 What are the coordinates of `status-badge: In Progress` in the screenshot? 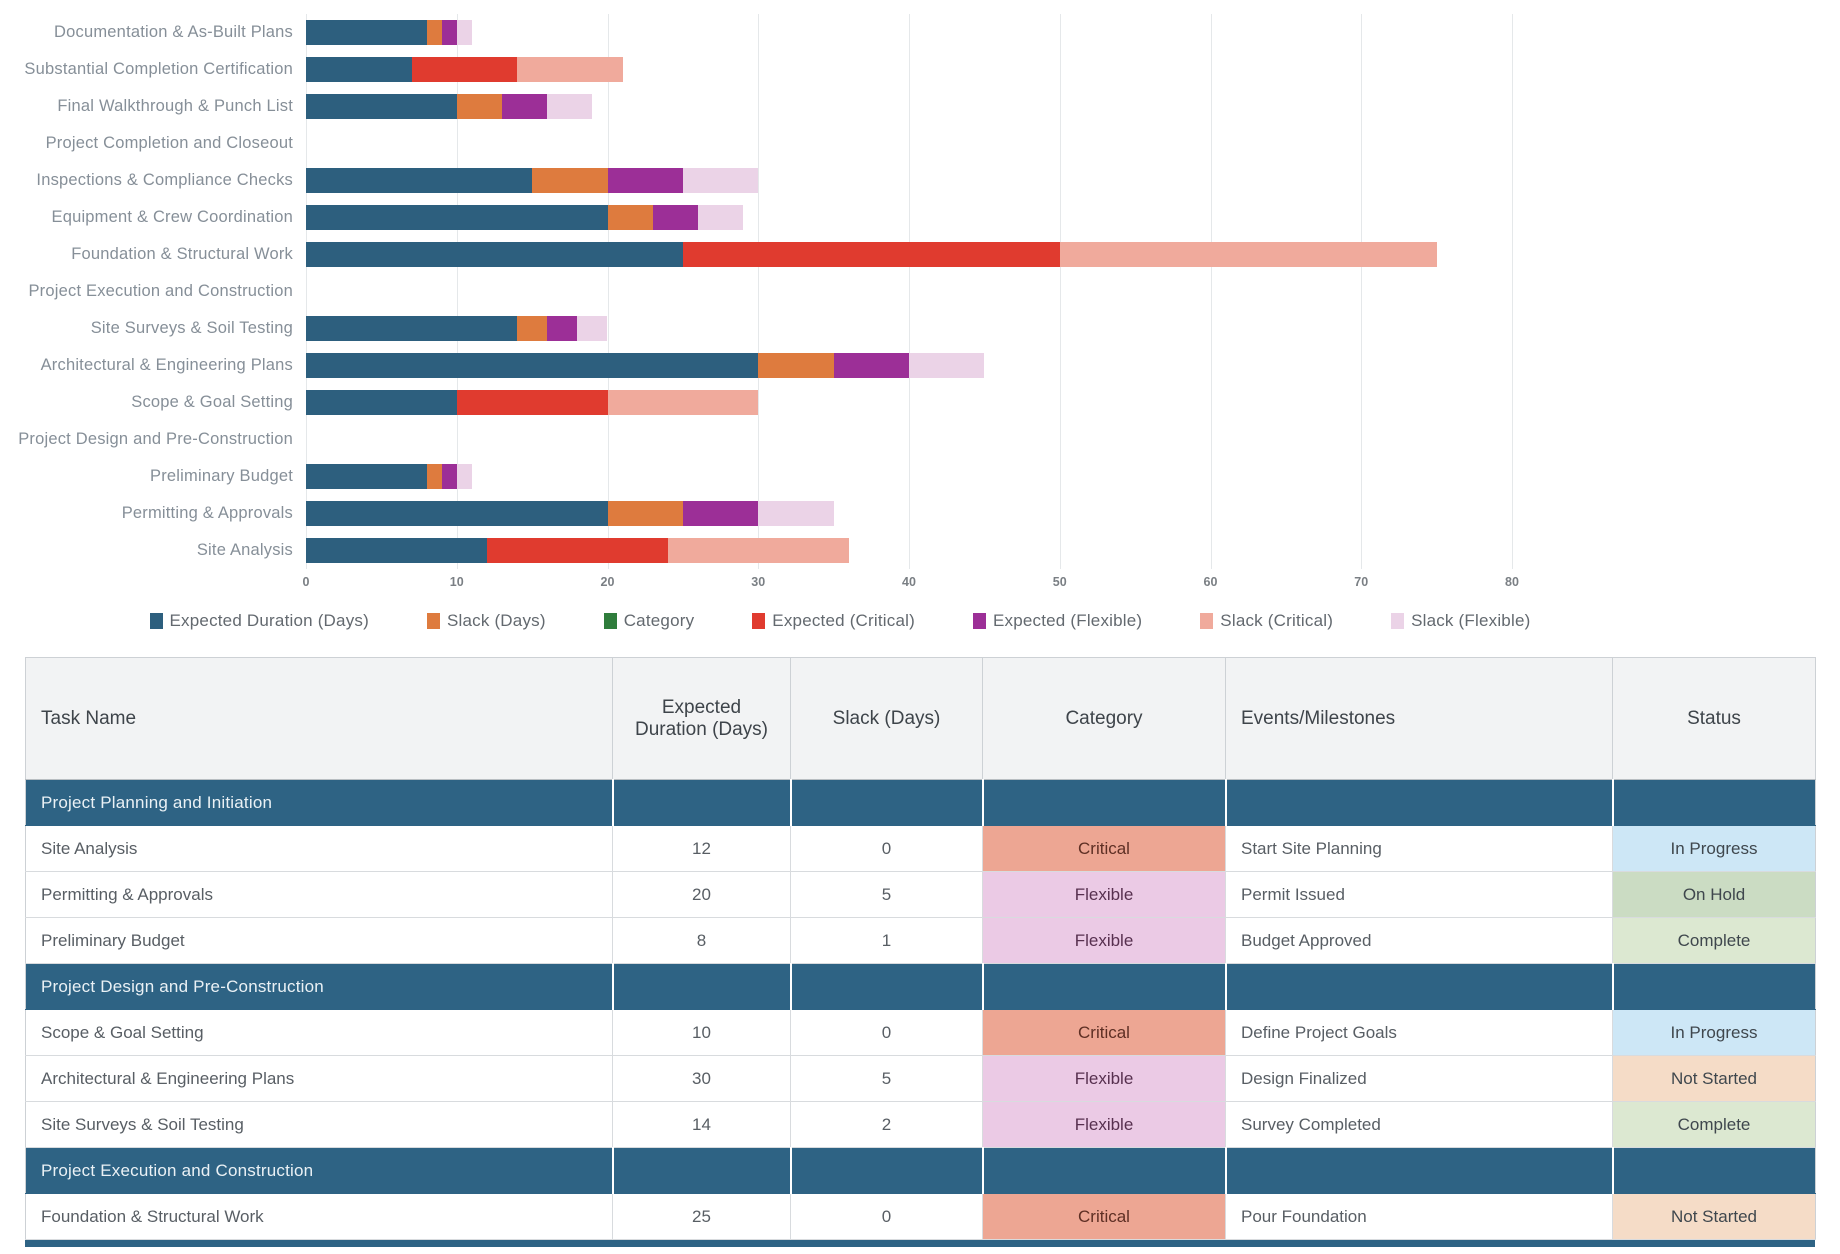 It's located at (1714, 848).